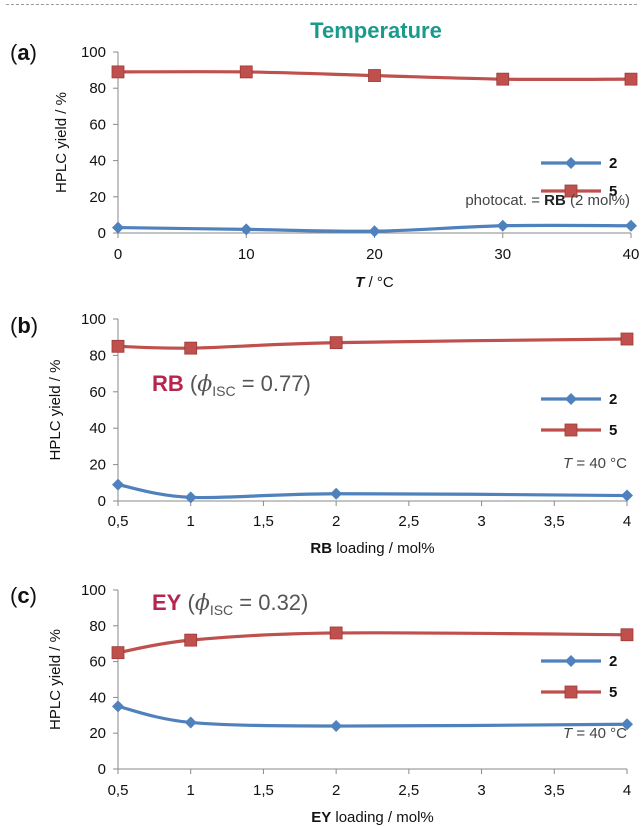 The width and height of the screenshot is (643, 826). I want to click on panel-label-letter: c, so click(23, 595).